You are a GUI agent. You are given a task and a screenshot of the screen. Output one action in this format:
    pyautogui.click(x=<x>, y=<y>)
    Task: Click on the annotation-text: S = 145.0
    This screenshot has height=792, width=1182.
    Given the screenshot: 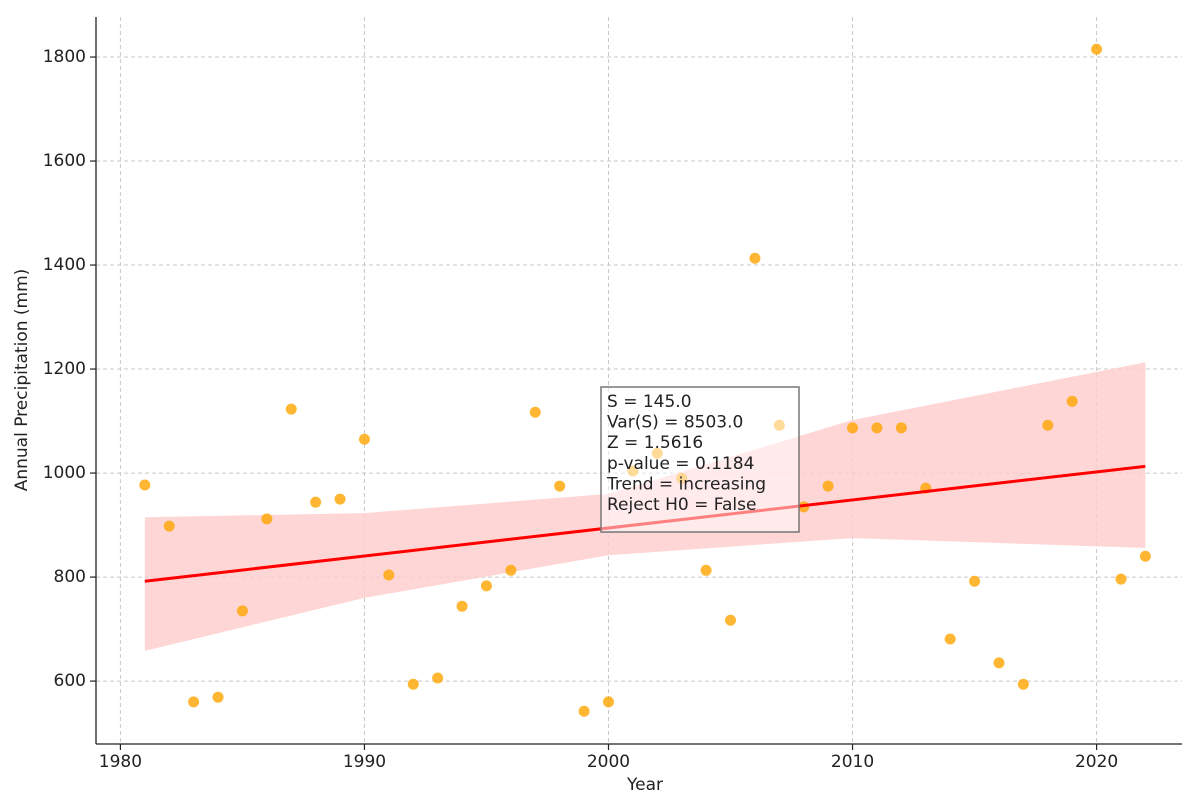 What is the action you would take?
    pyautogui.click(x=649, y=402)
    